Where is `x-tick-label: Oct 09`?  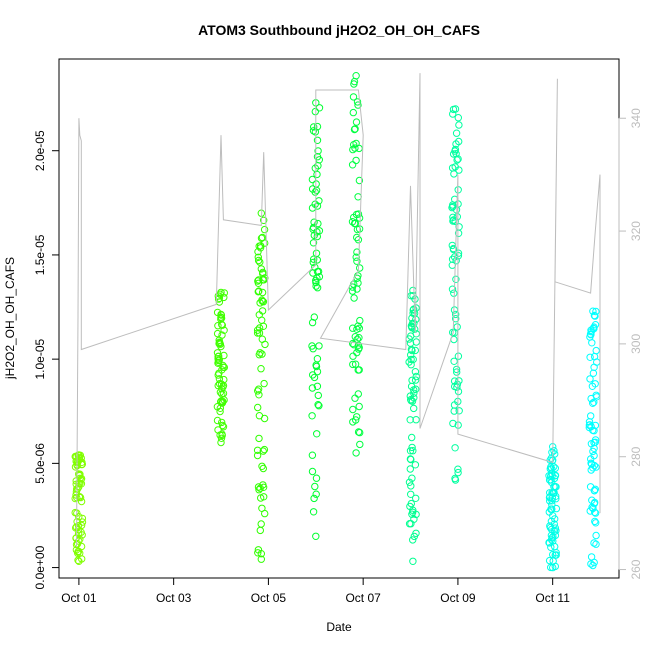 x-tick-label: Oct 09 is located at coordinates (458, 598).